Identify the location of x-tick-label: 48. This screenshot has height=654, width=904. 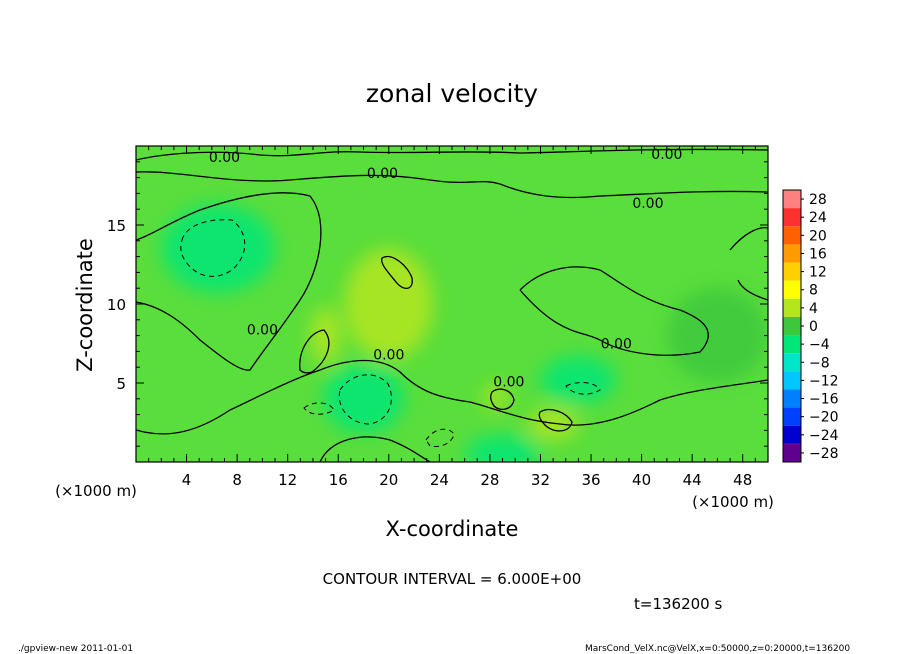
(742, 480).